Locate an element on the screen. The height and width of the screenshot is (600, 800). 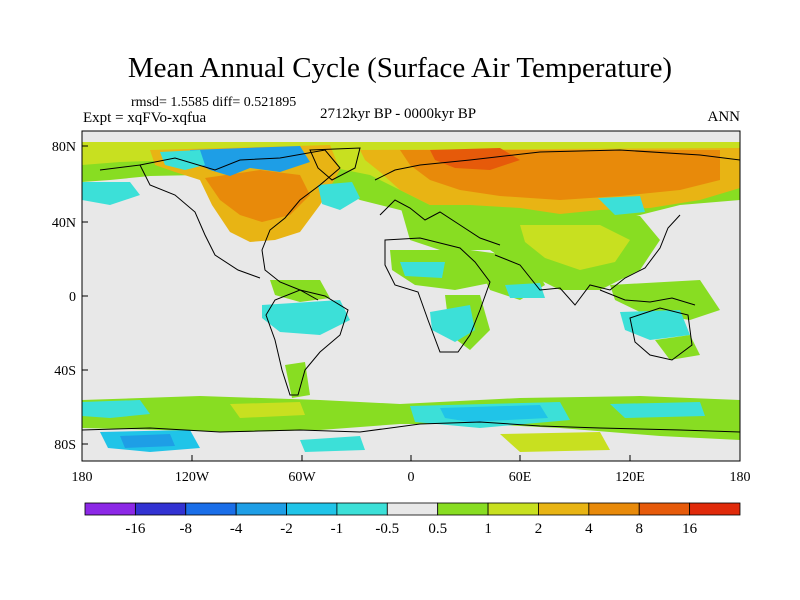
lon-label-60w: 60W is located at coordinates (302, 477).